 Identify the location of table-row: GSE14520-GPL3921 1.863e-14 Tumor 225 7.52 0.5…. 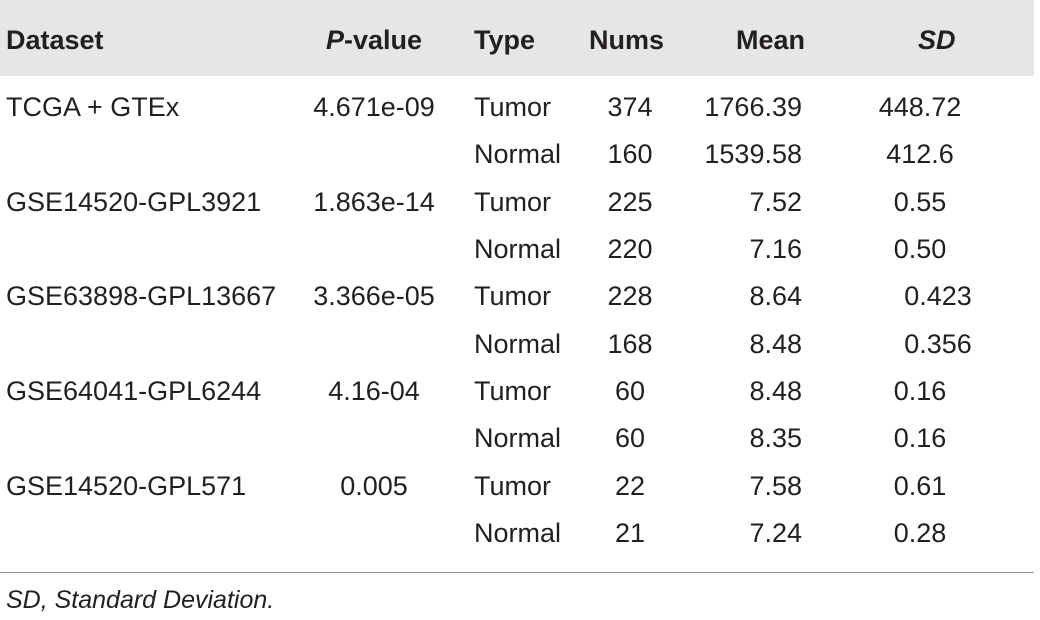
(517, 201).